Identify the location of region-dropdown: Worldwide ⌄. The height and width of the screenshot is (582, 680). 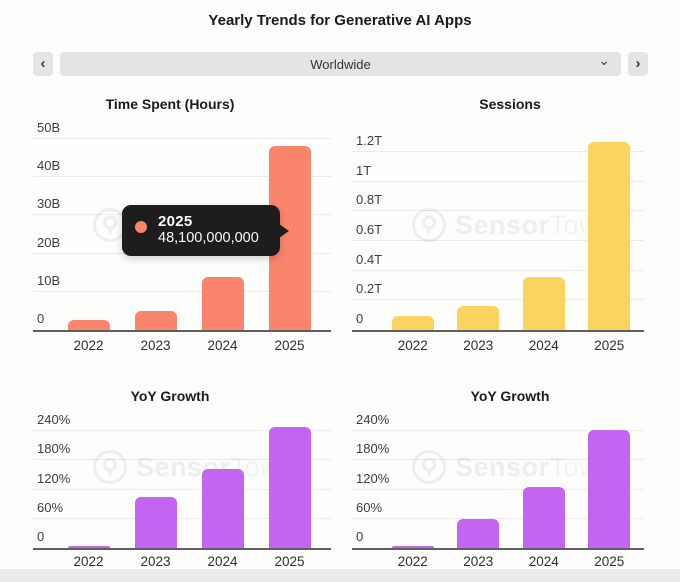
(340, 64).